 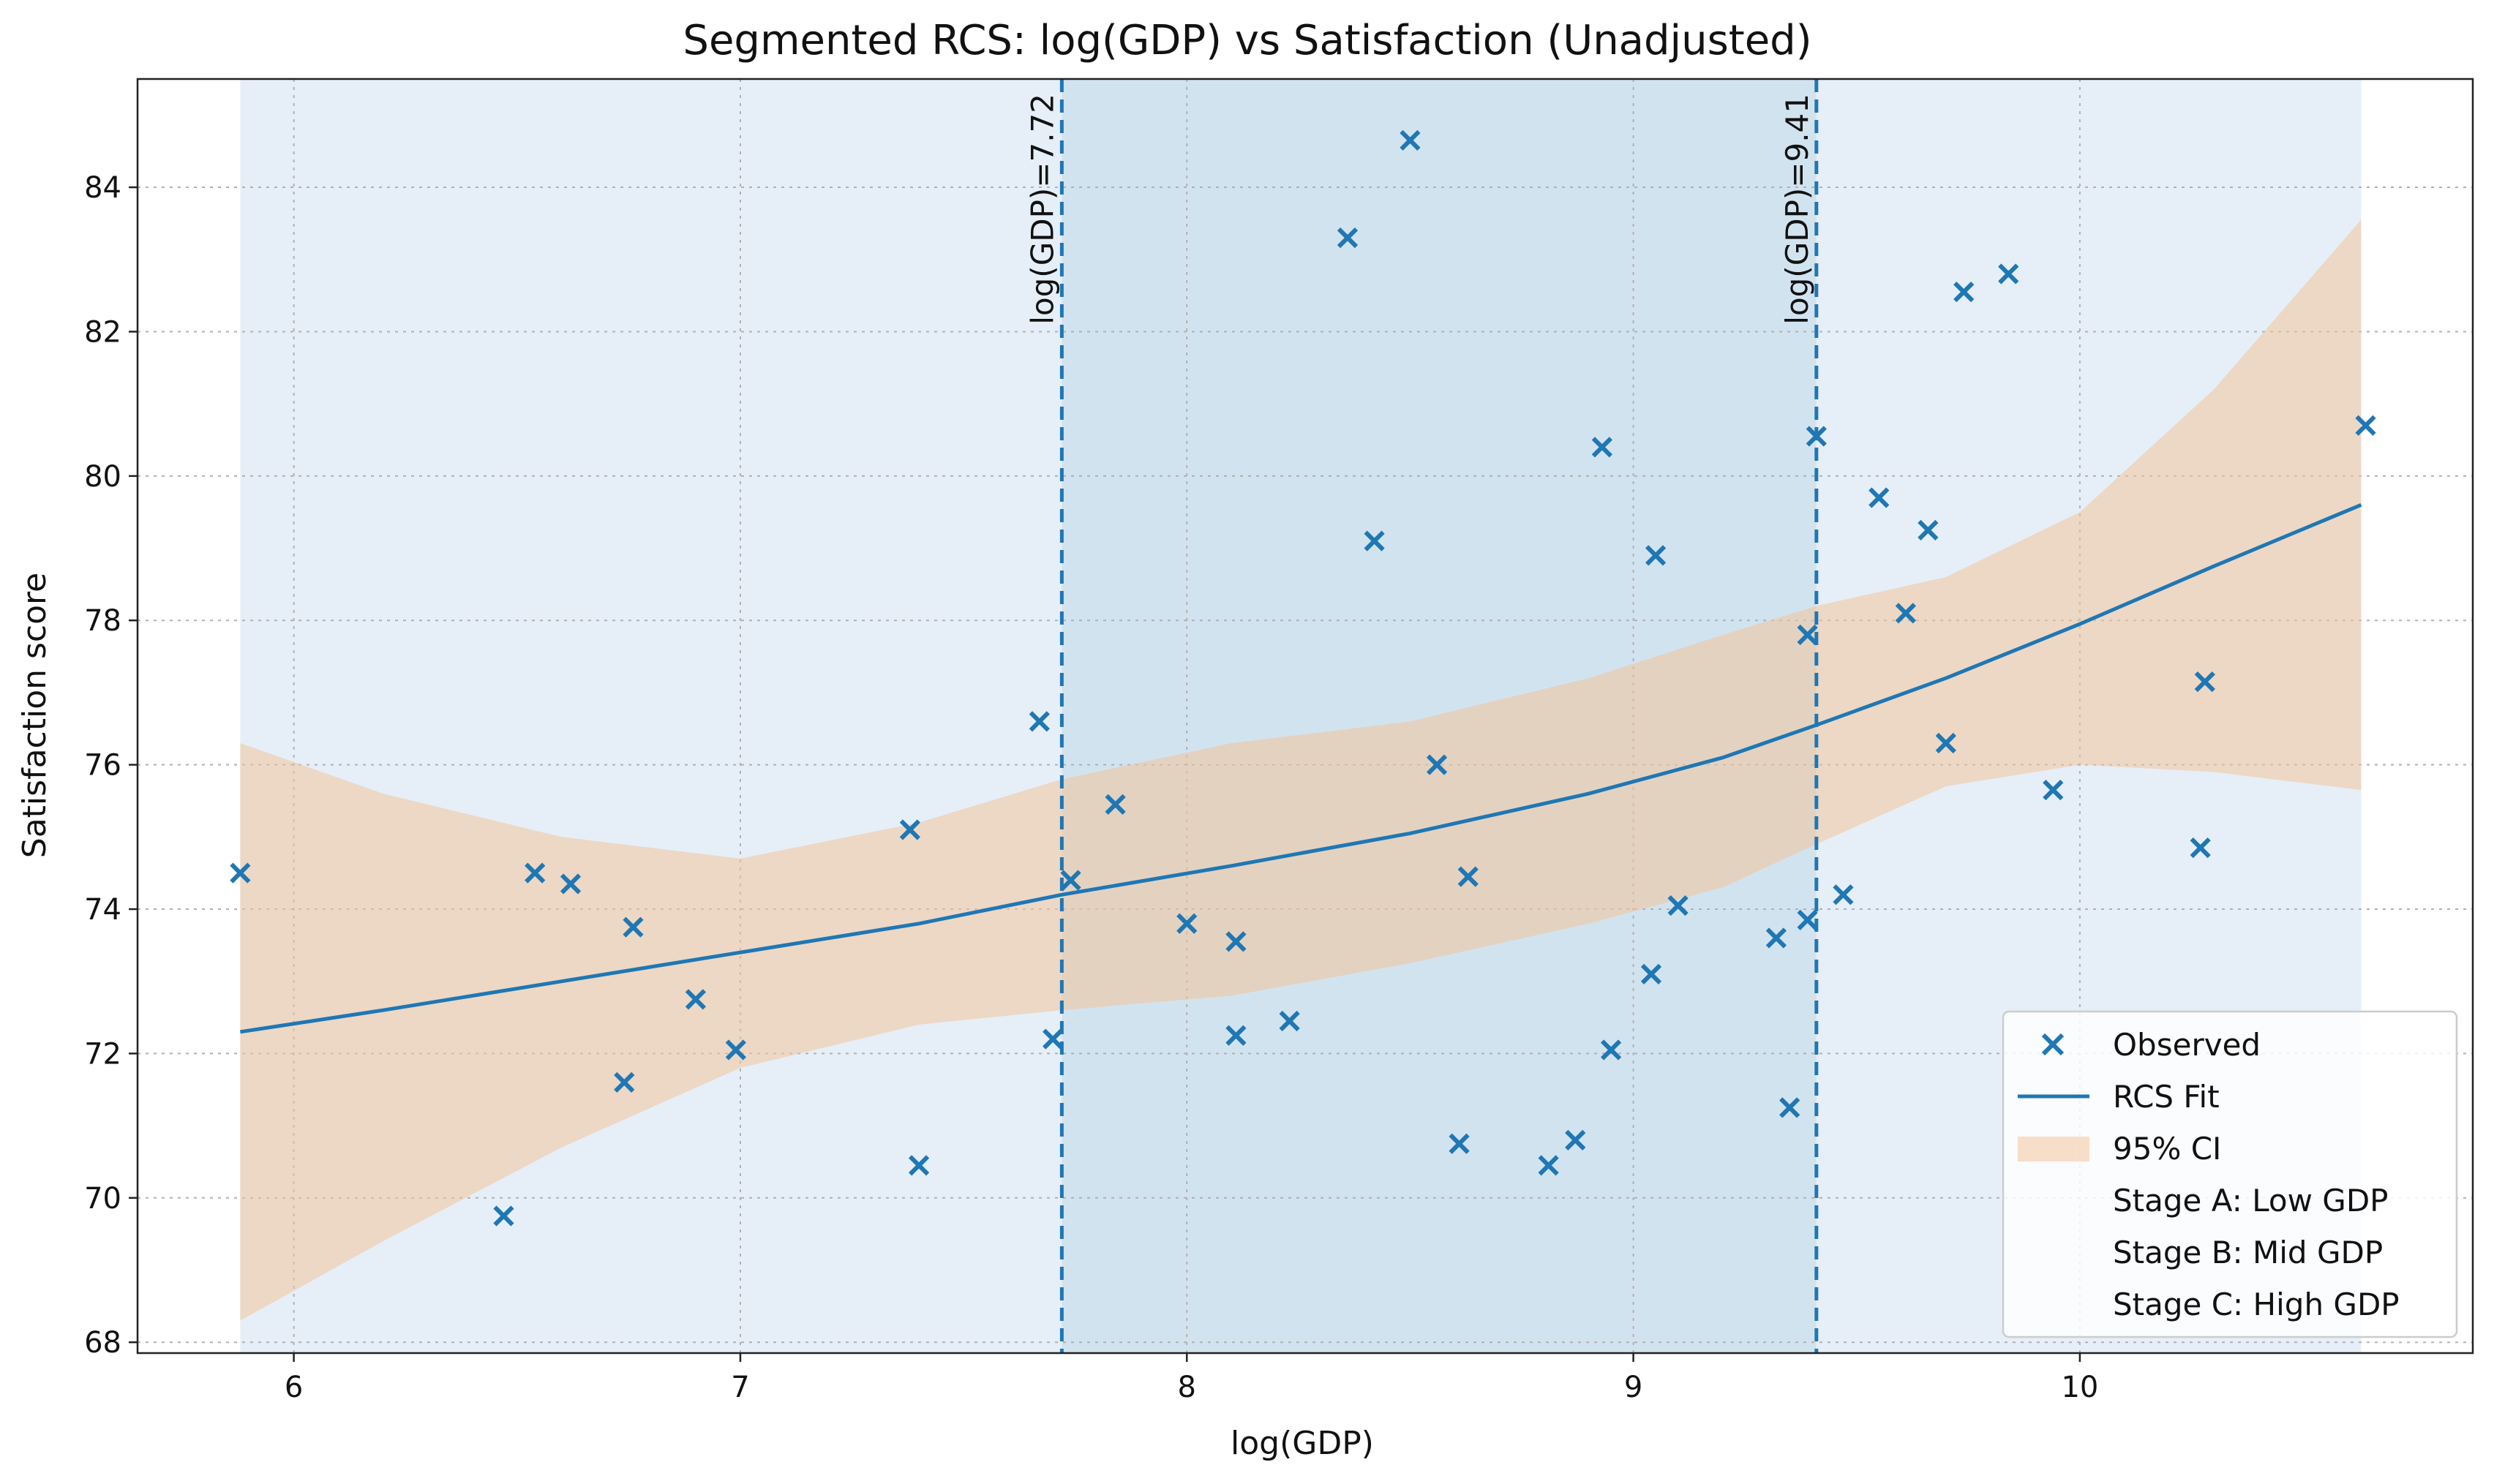 I want to click on x-axis-ticks: 6 7 8 9 10, so click(x=1192, y=1378).